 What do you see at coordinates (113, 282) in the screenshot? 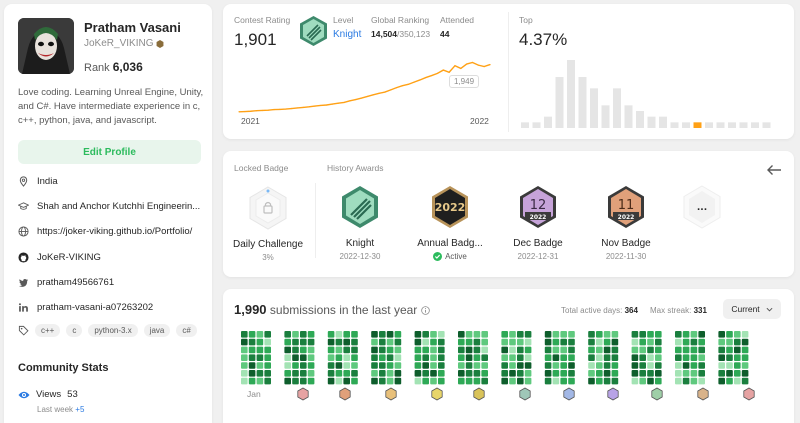
I see `twitter-row: pratham49566761` at bounding box center [113, 282].